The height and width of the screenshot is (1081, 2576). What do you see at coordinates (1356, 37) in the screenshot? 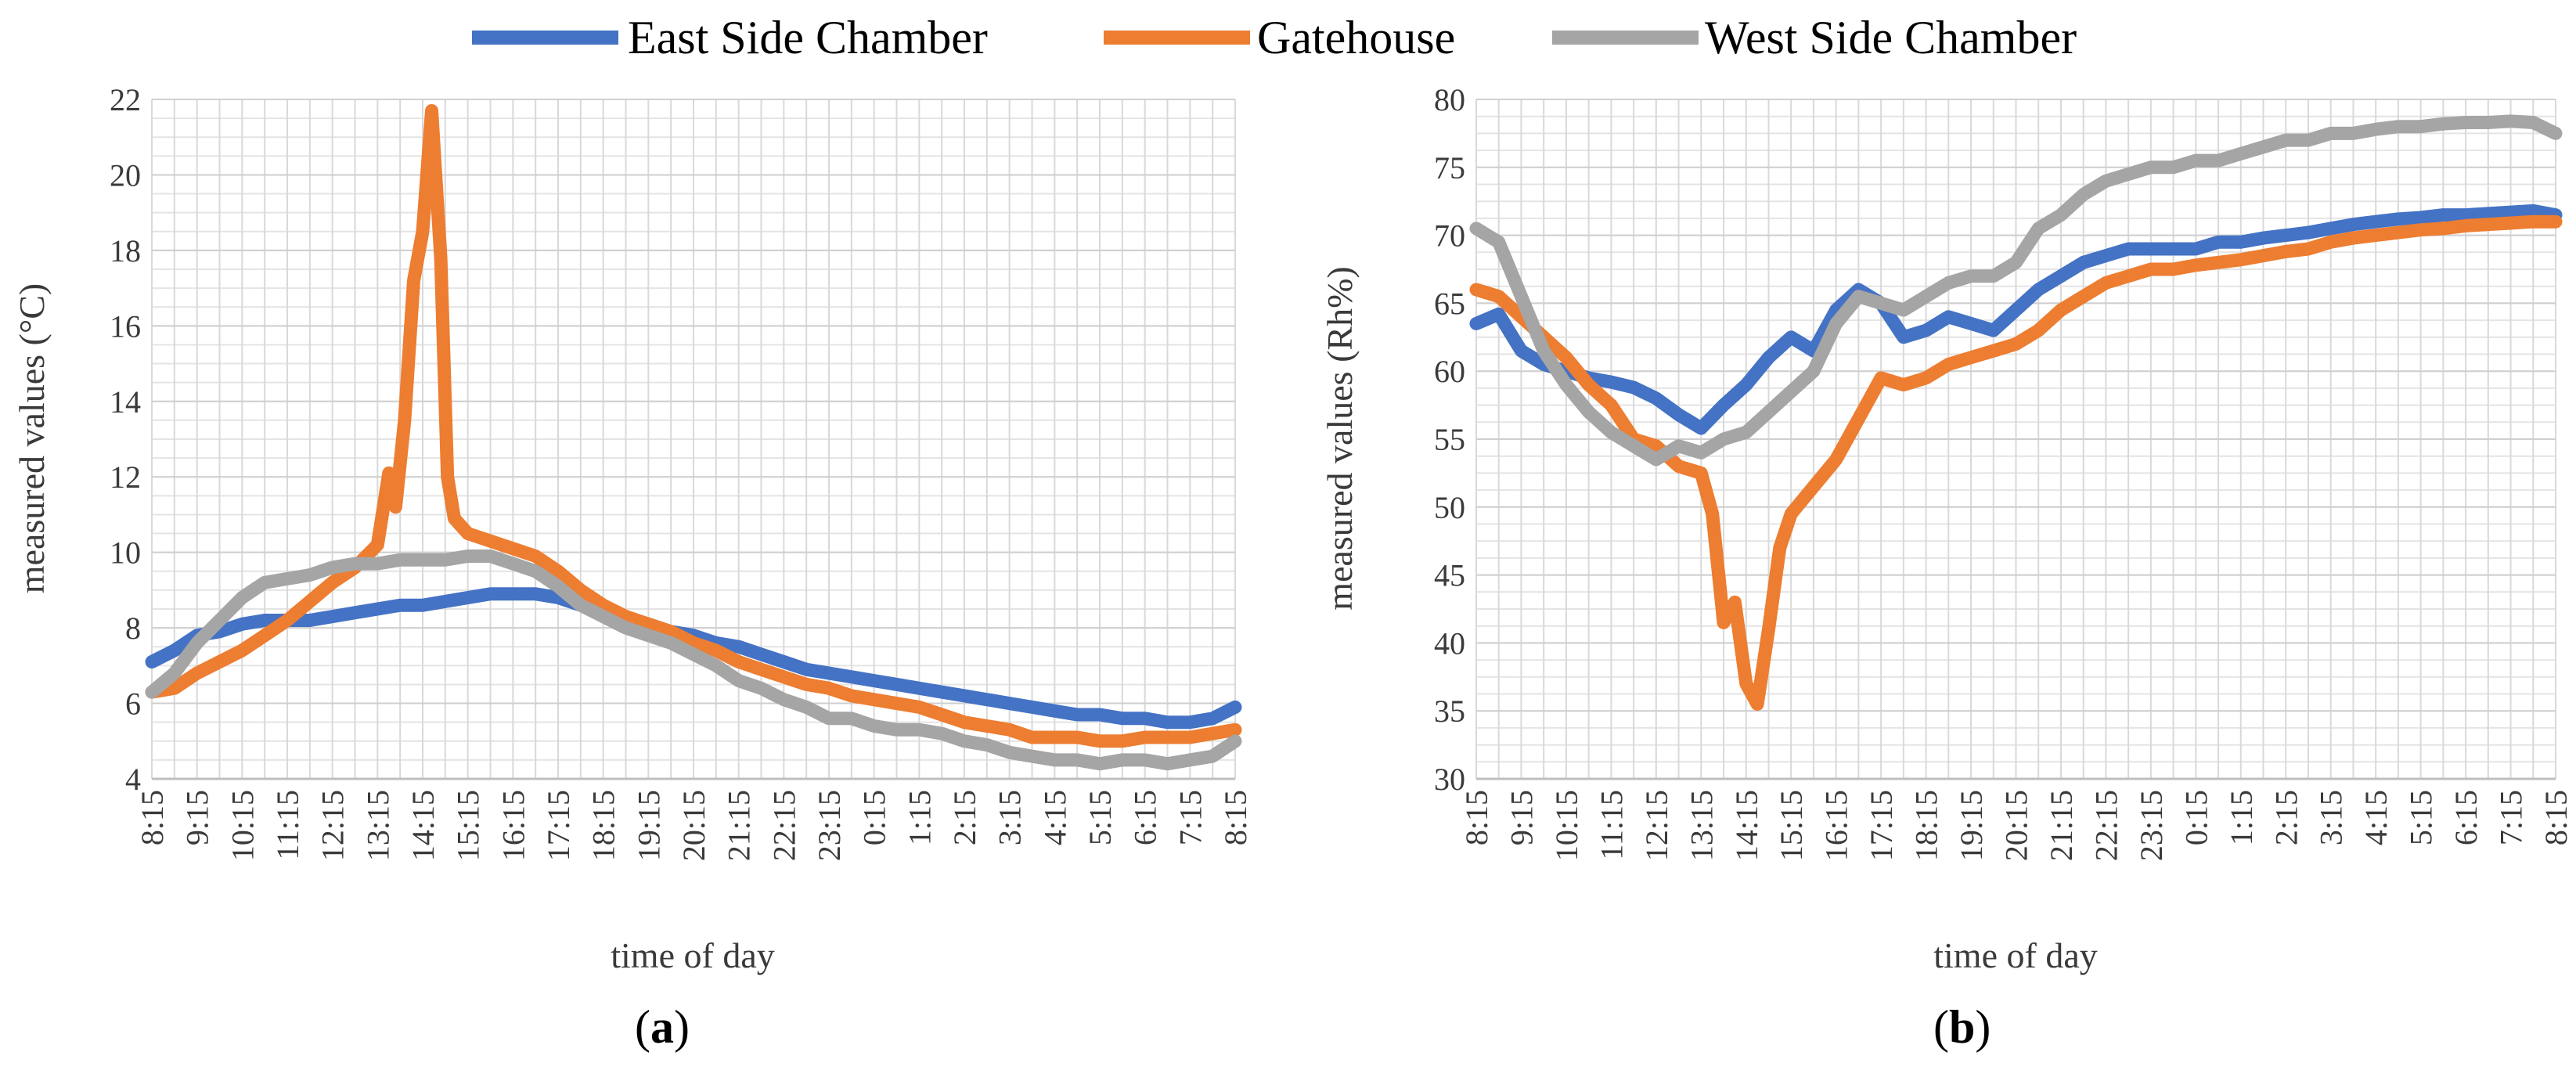
I see `legend-label-gatehouse: Gatehouse` at bounding box center [1356, 37].